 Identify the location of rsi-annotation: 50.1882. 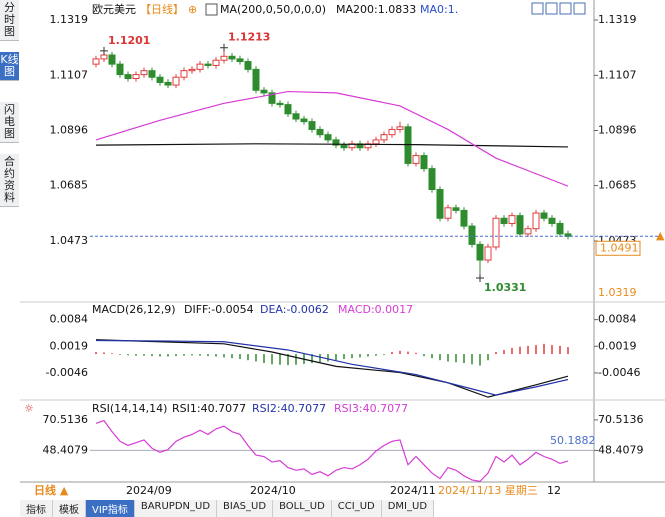
(573, 440).